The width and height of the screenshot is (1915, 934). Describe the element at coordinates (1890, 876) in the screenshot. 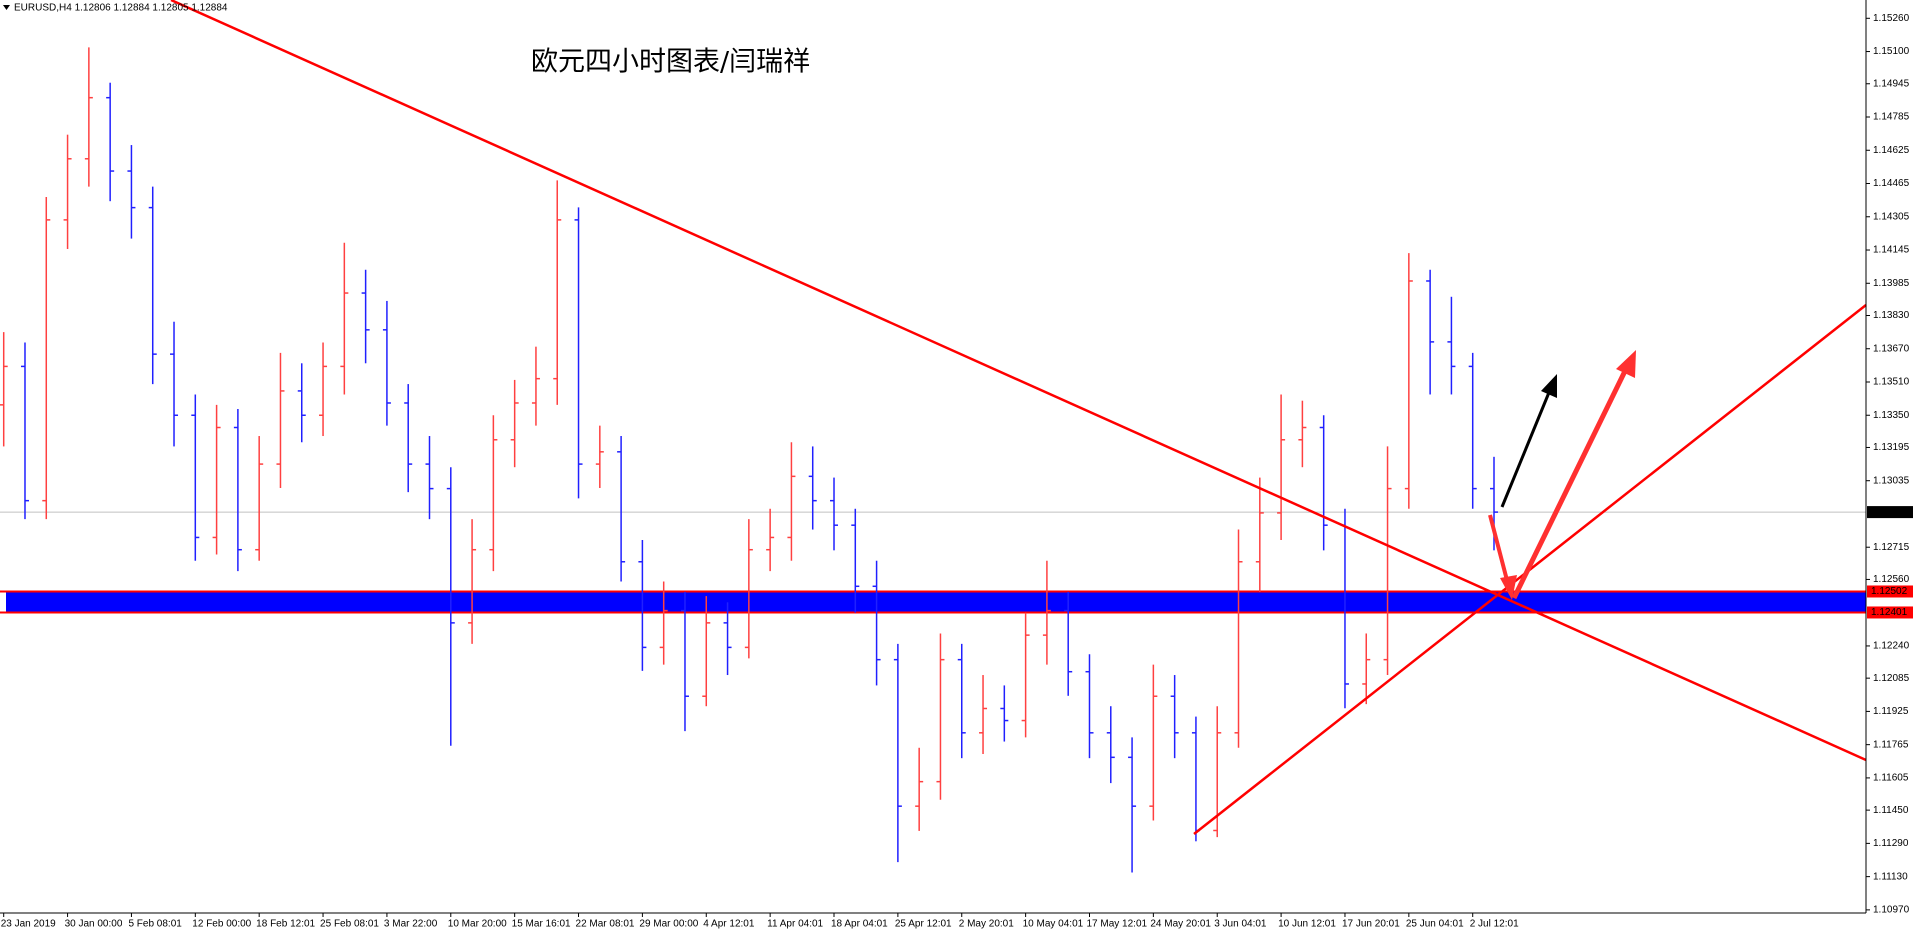

I see `y-tick-label: 1.11130` at that location.